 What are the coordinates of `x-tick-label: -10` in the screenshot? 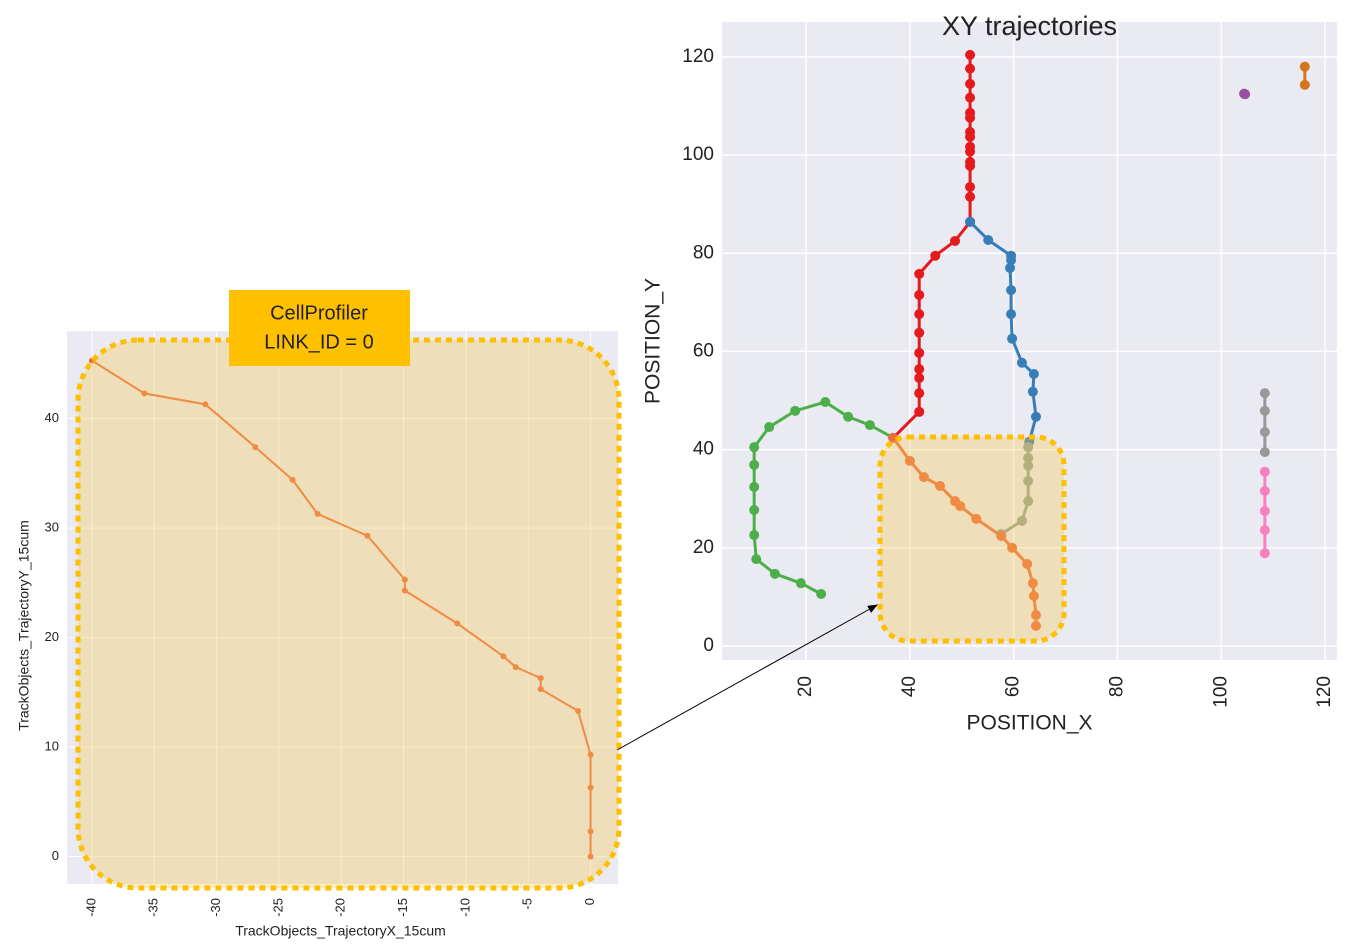 It's located at (464, 907).